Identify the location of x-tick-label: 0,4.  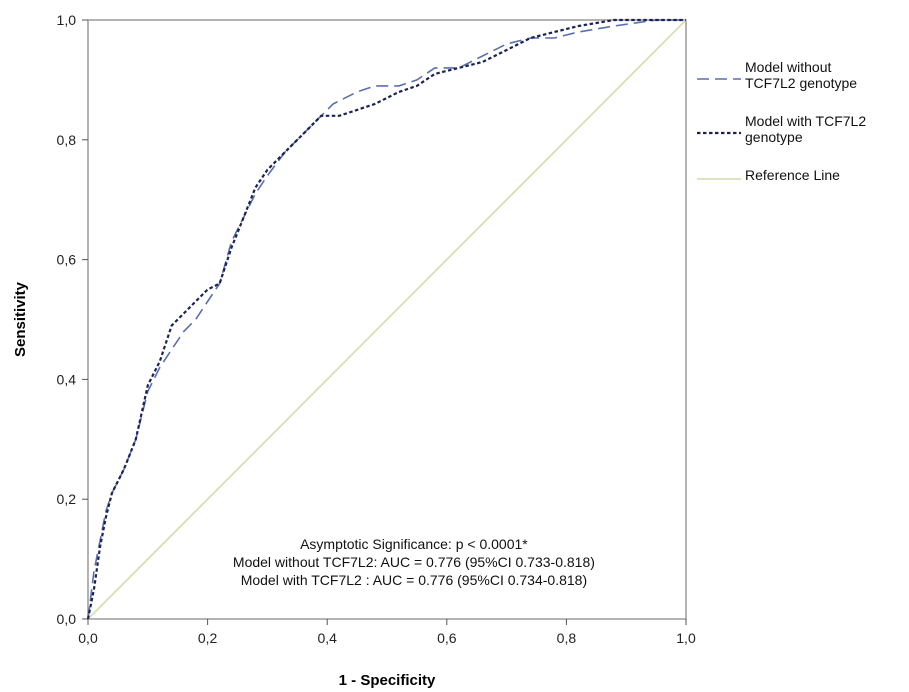
(327, 638).